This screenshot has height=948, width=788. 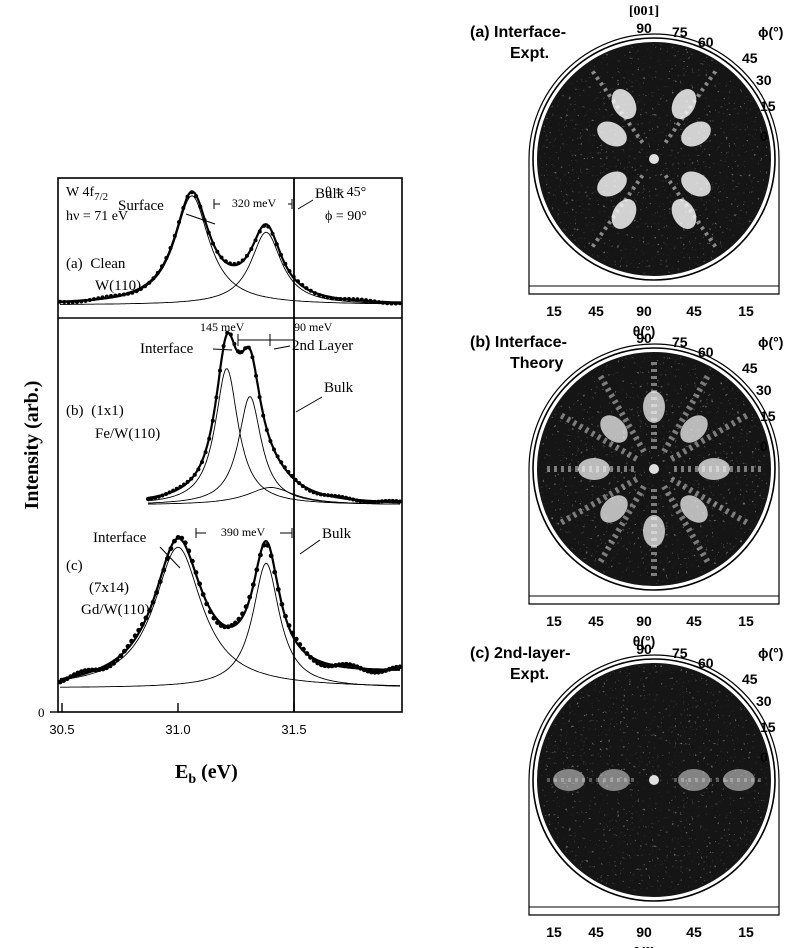 I want to click on split-label-a-bg, so click(x=254, y=202).